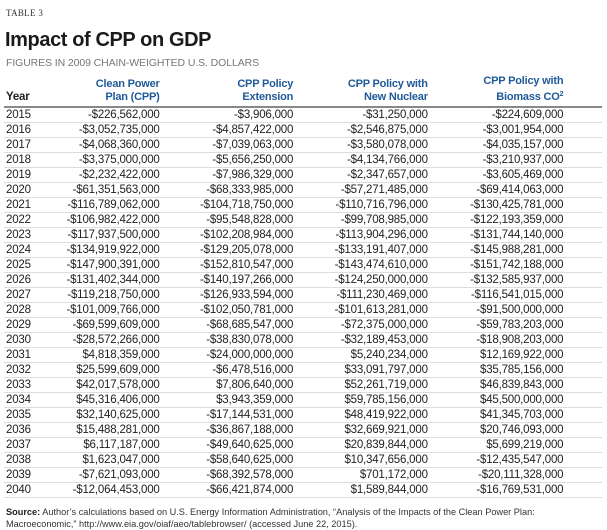 The height and width of the screenshot is (530, 607). Describe the element at coordinates (561, 94) in the screenshot. I see `header-biomass-sup: 2` at that location.